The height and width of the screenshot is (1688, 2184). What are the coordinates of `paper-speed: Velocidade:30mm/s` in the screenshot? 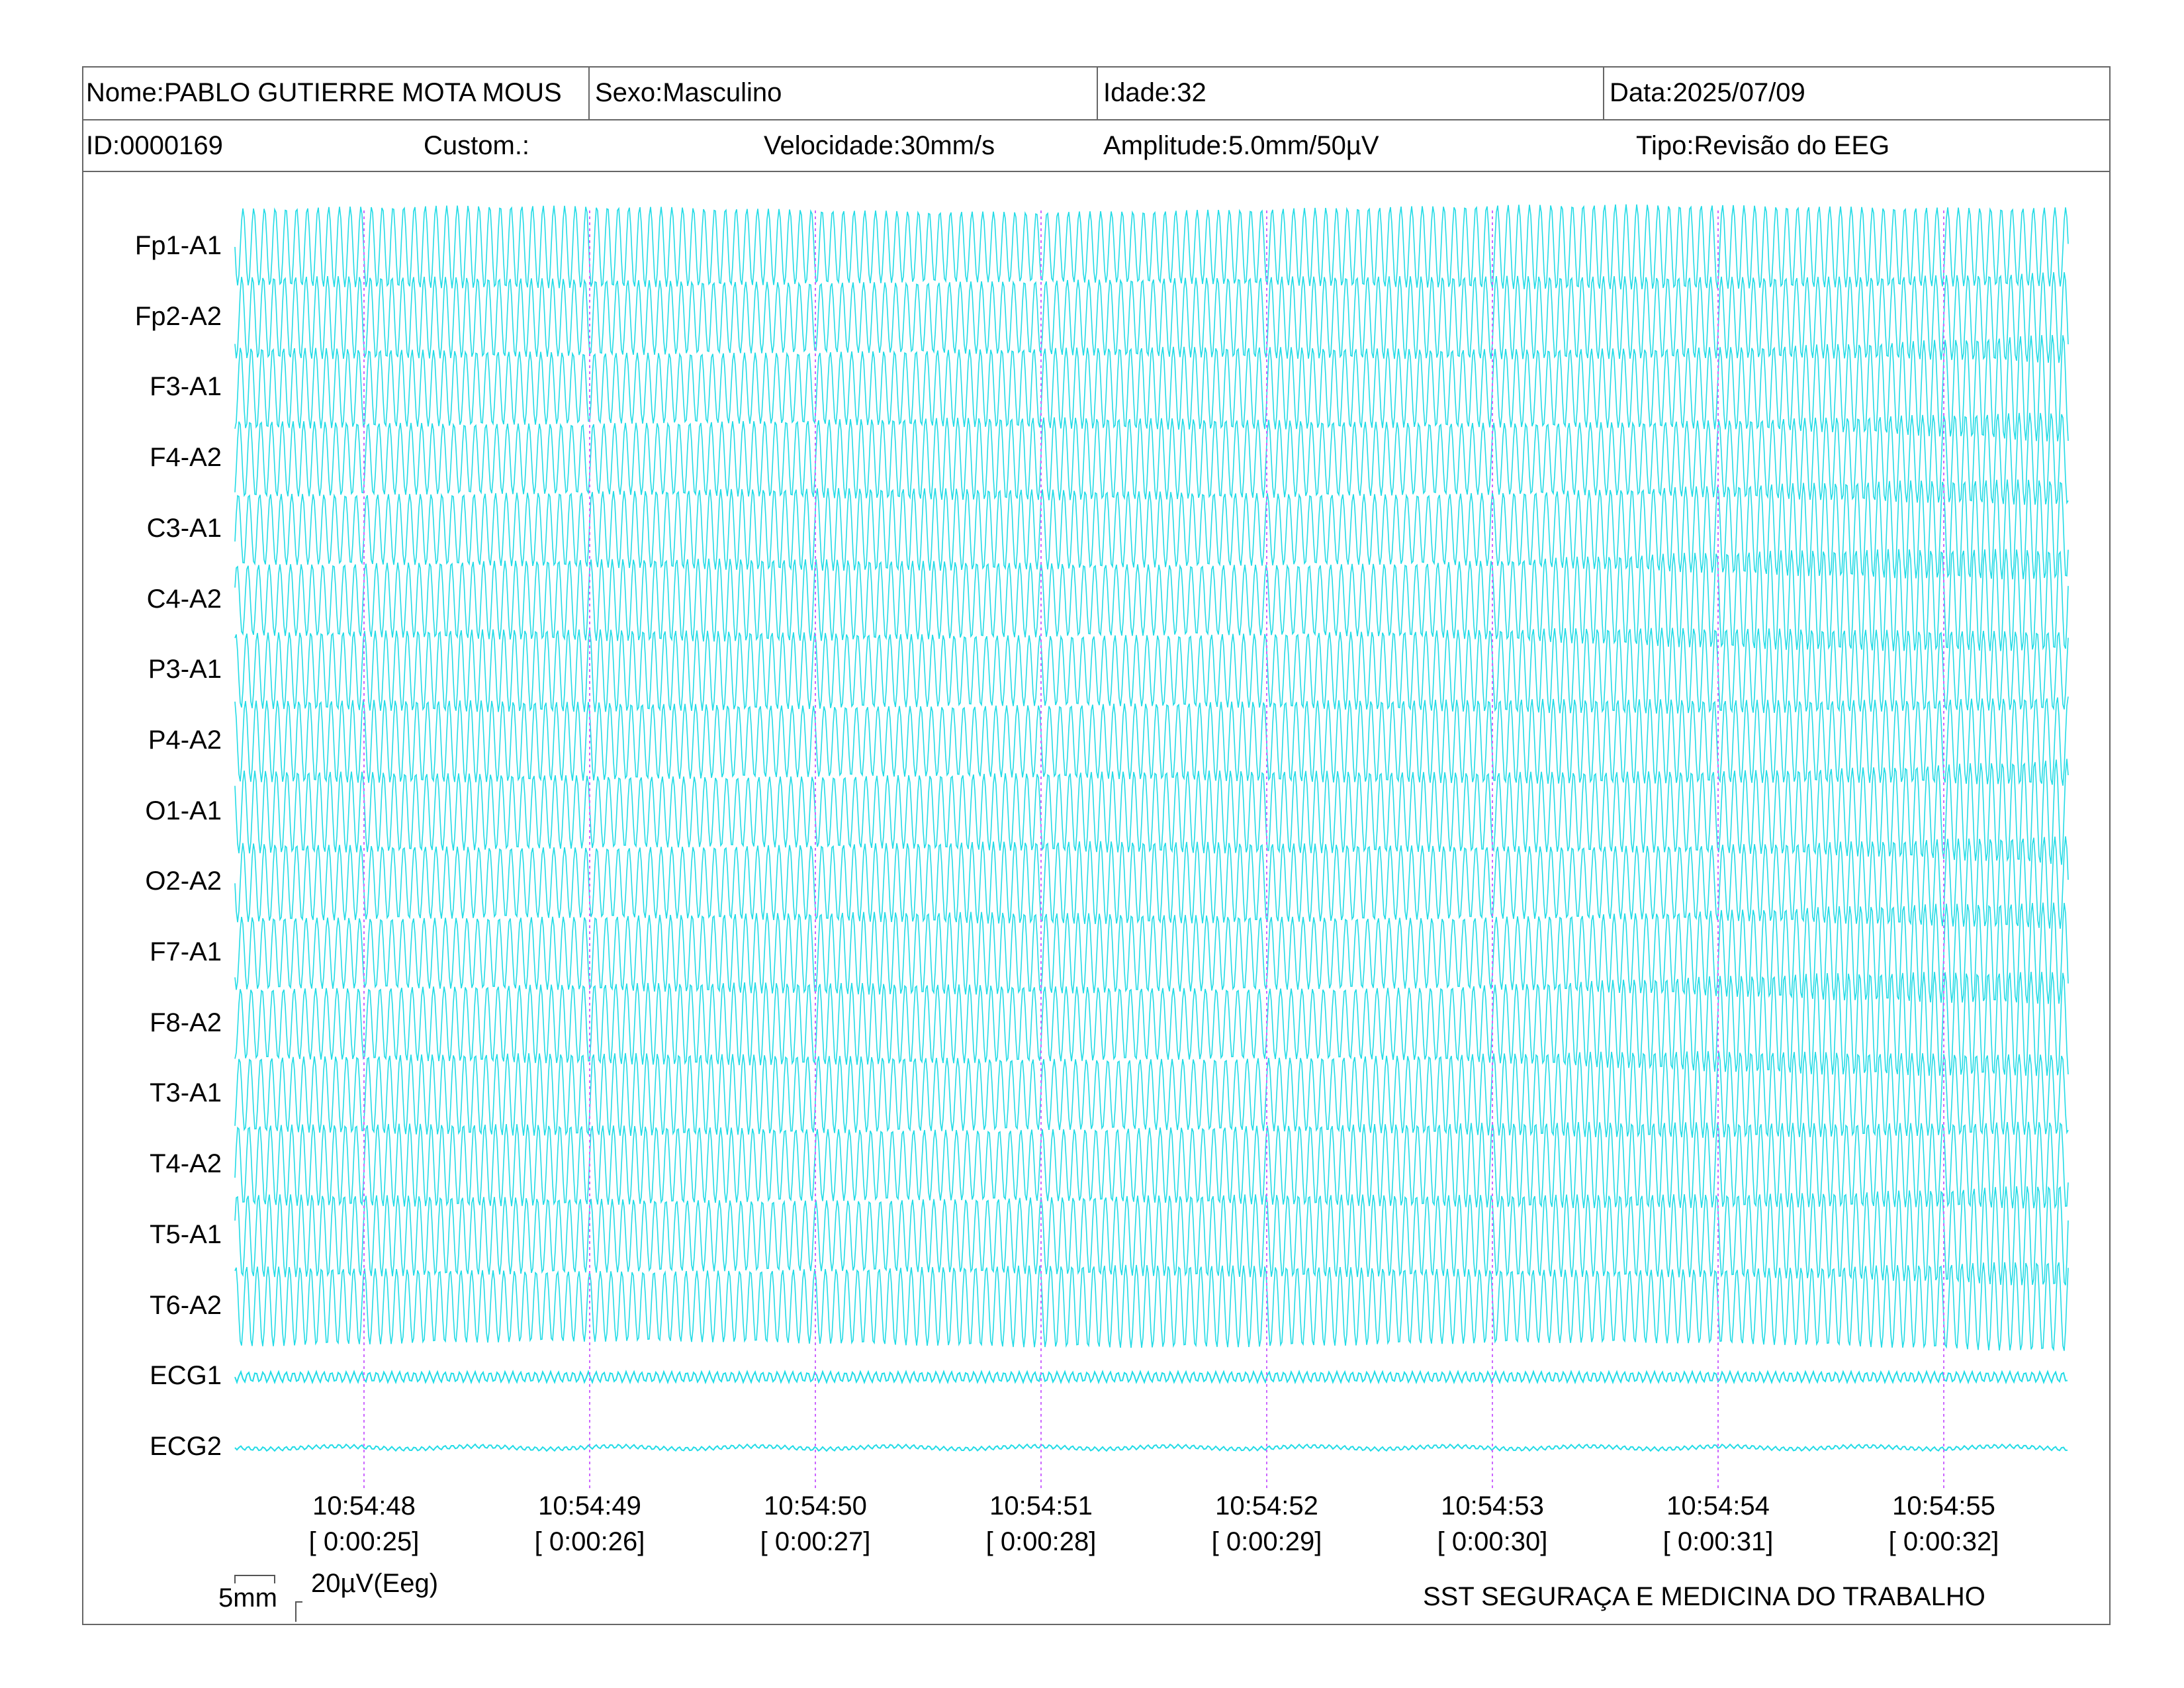 It's located at (879, 145).